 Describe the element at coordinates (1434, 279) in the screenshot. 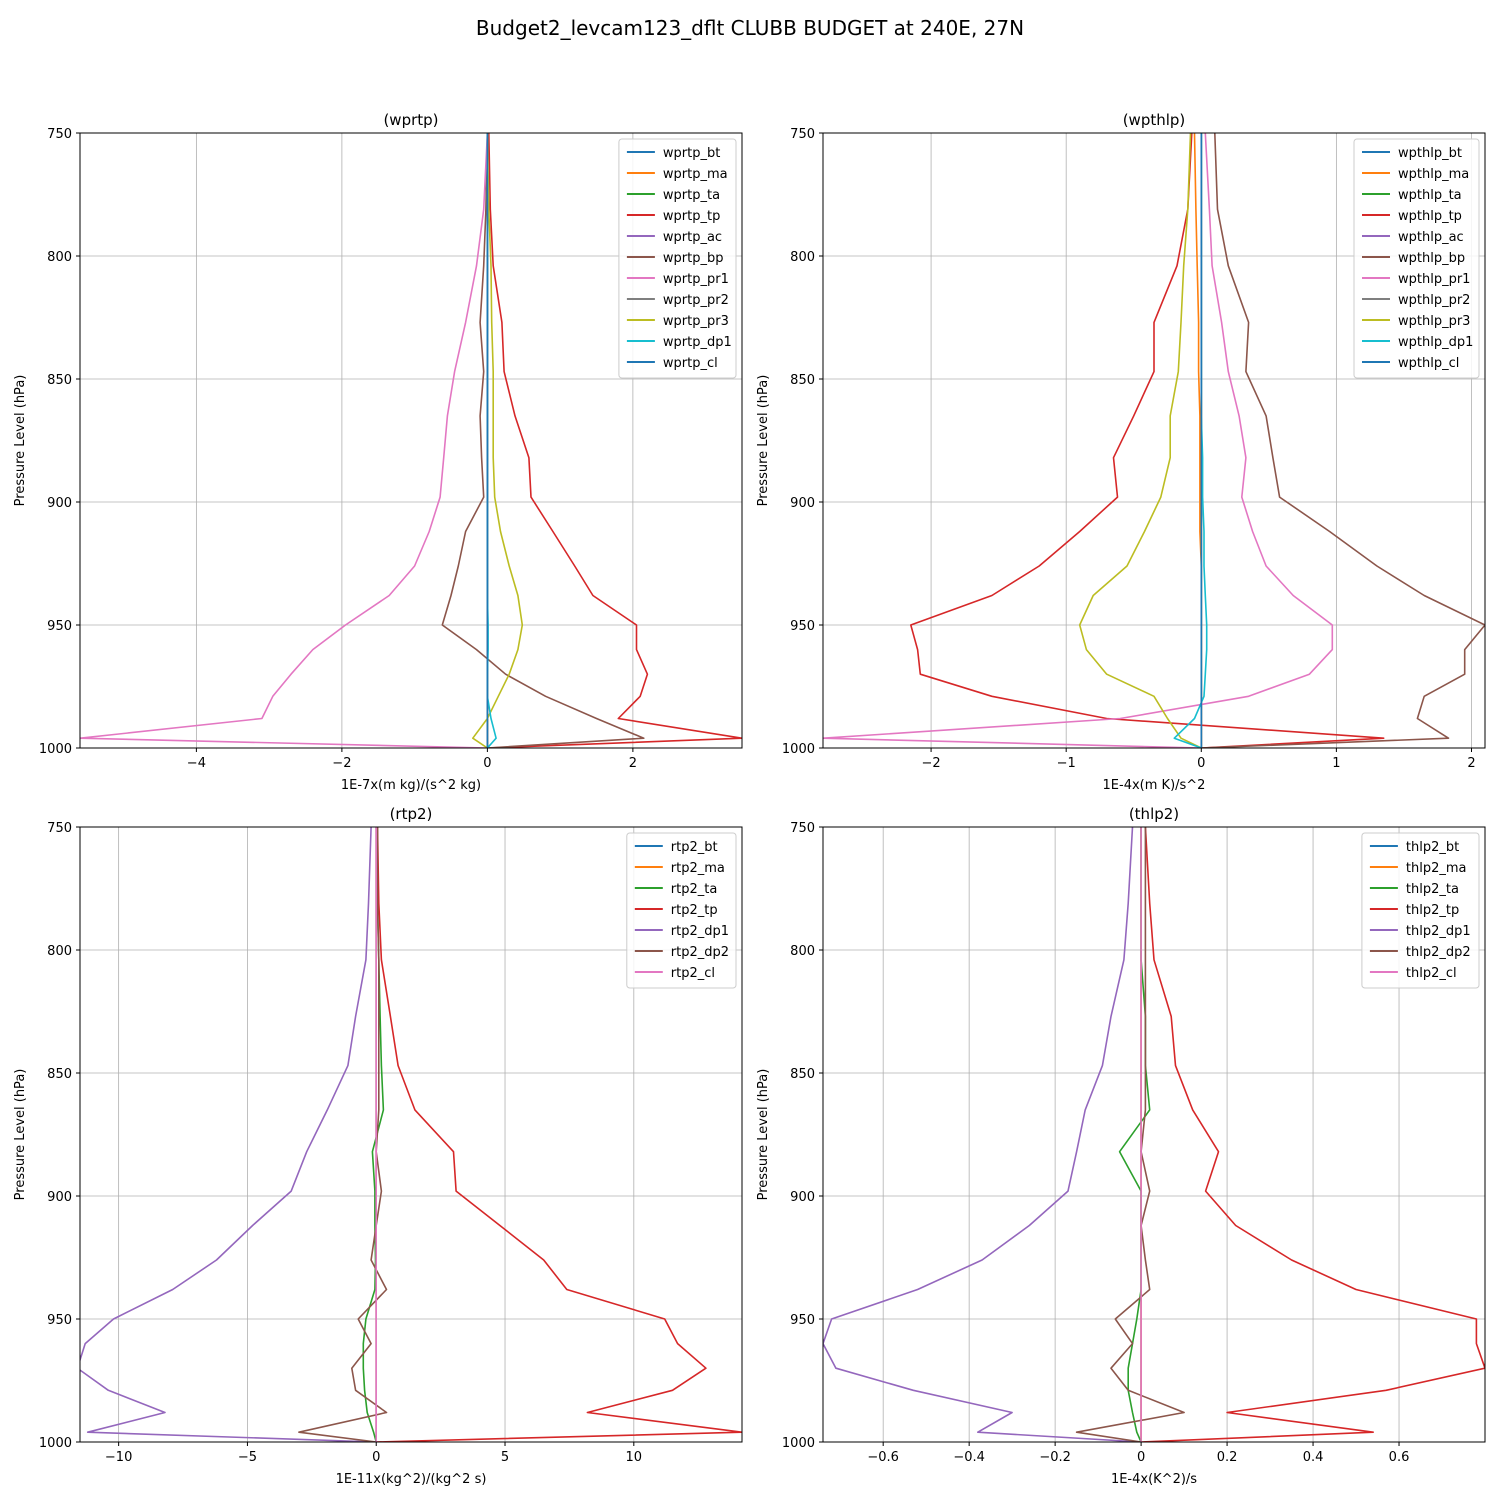

I see `legend-label: wpthlp_pr1` at that location.